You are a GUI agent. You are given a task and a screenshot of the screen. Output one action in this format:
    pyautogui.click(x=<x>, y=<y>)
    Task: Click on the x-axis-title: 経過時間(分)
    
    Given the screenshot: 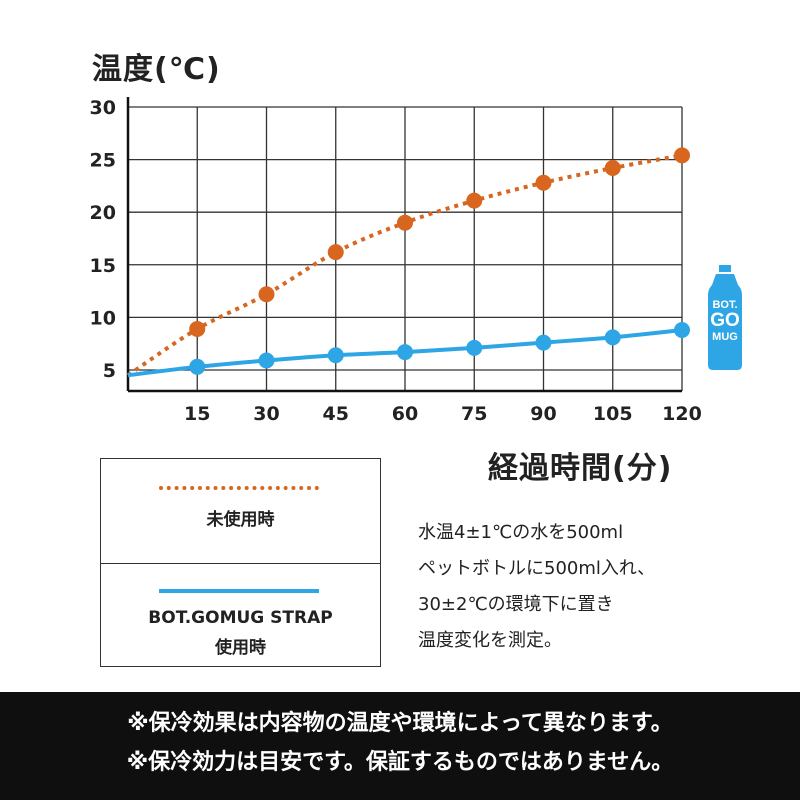 What is the action you would take?
    pyautogui.click(x=580, y=468)
    